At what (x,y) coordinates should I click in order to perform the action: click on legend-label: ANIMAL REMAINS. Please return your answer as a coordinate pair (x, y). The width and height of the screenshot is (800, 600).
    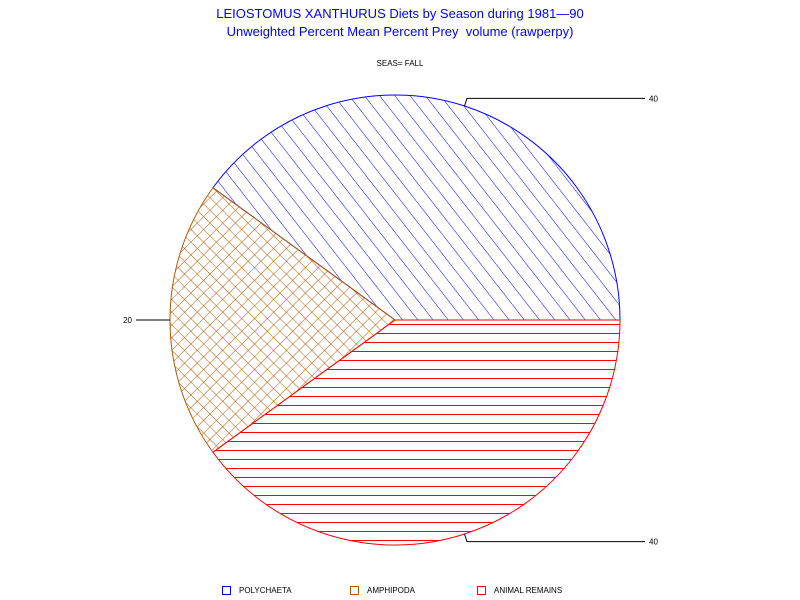
    Looking at the image, I should click on (528, 590).